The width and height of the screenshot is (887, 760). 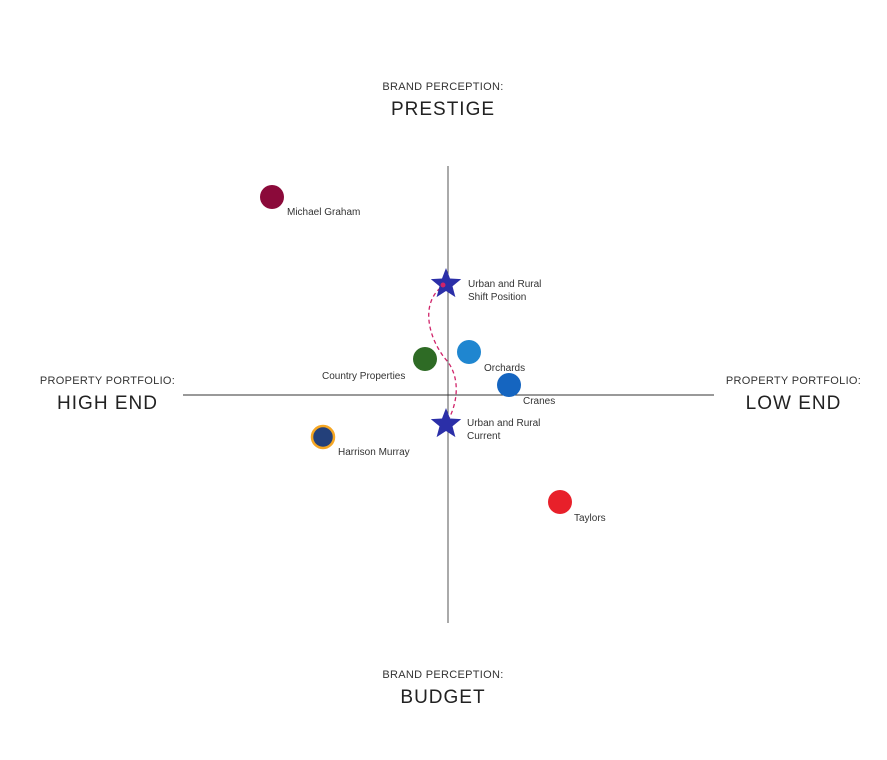 I want to click on brand-current-label-line-1: Urban and Rural, so click(x=503, y=423).